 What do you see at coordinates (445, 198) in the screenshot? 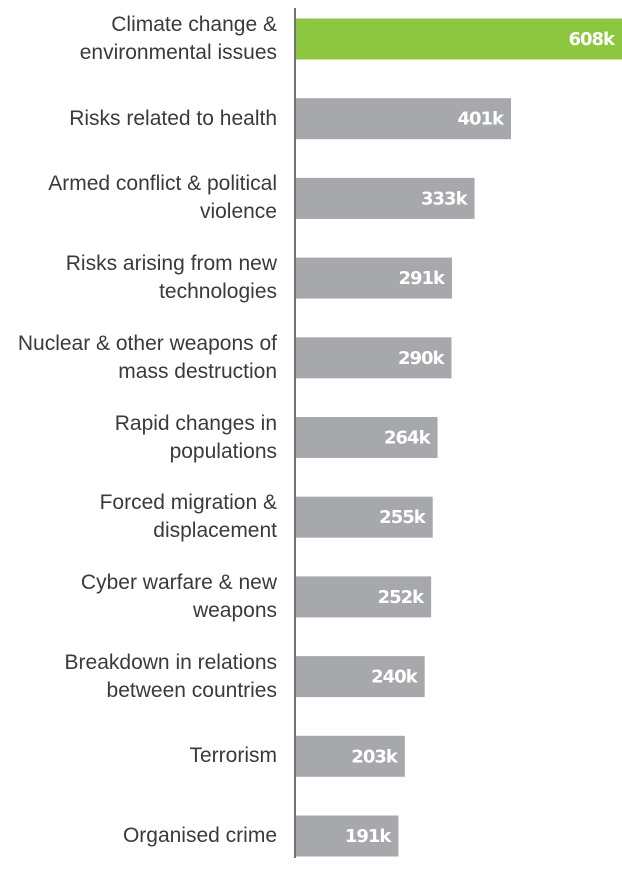
I see `value-label: 333k` at bounding box center [445, 198].